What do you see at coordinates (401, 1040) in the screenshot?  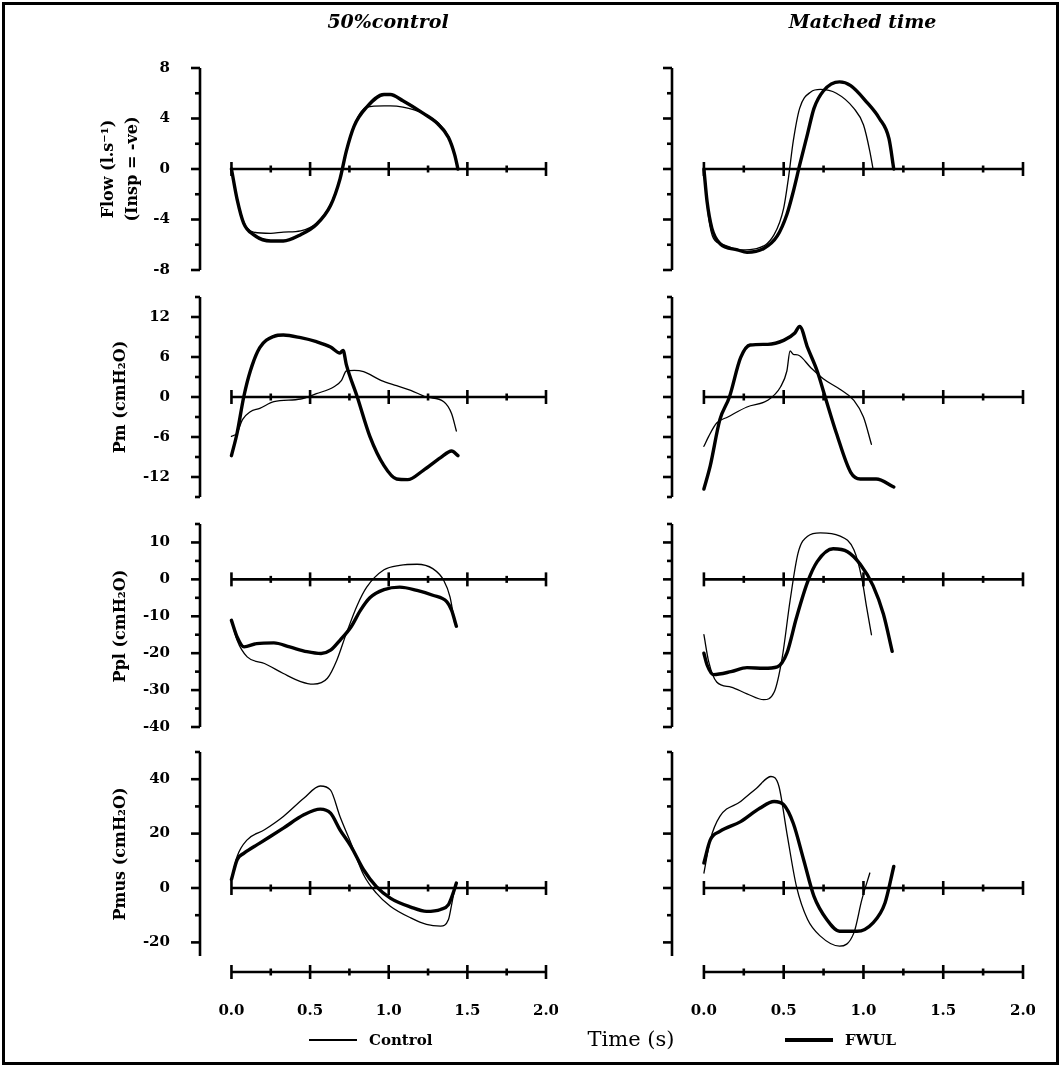 I see `legend-label: Control` at bounding box center [401, 1040].